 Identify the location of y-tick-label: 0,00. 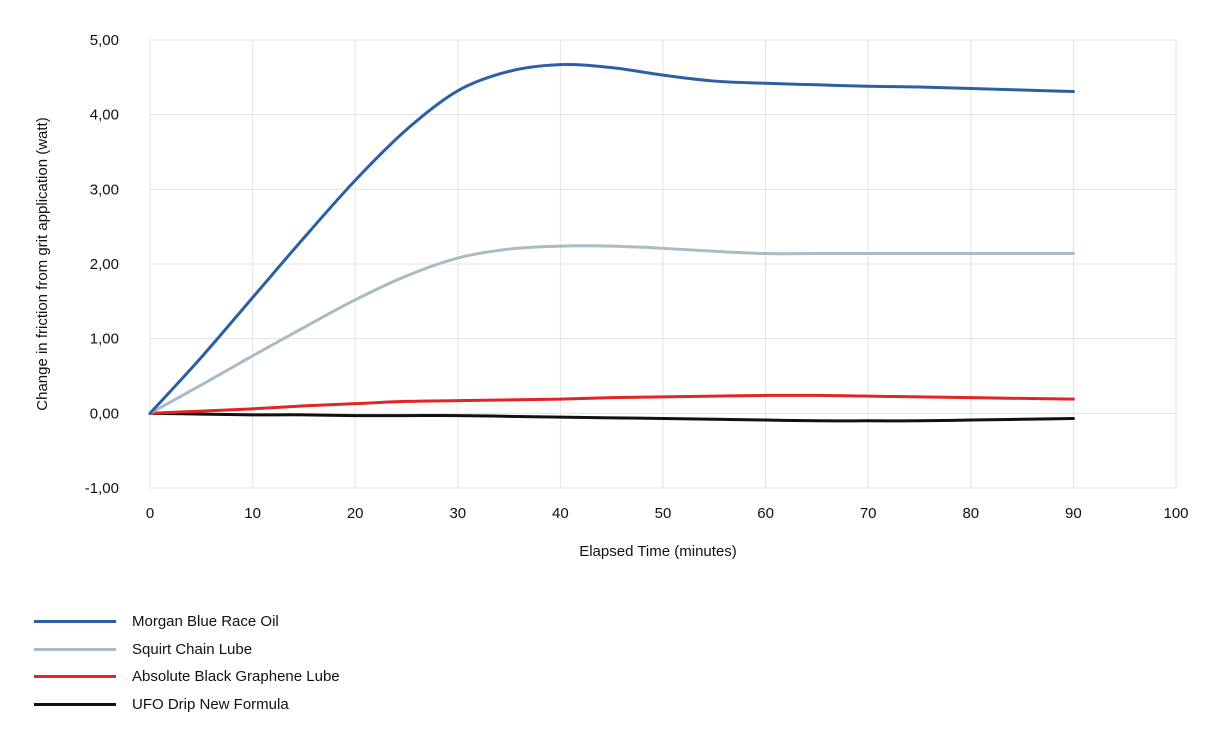
(104, 413).